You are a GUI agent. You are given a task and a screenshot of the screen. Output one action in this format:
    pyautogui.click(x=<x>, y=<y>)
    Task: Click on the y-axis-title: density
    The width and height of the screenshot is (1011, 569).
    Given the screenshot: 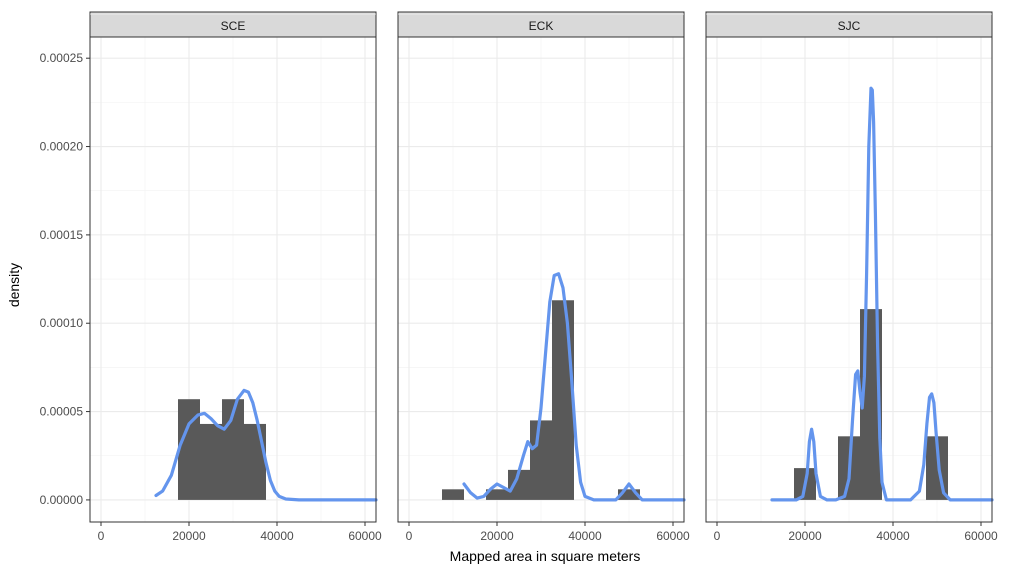 What is the action you would take?
    pyautogui.click(x=14, y=285)
    